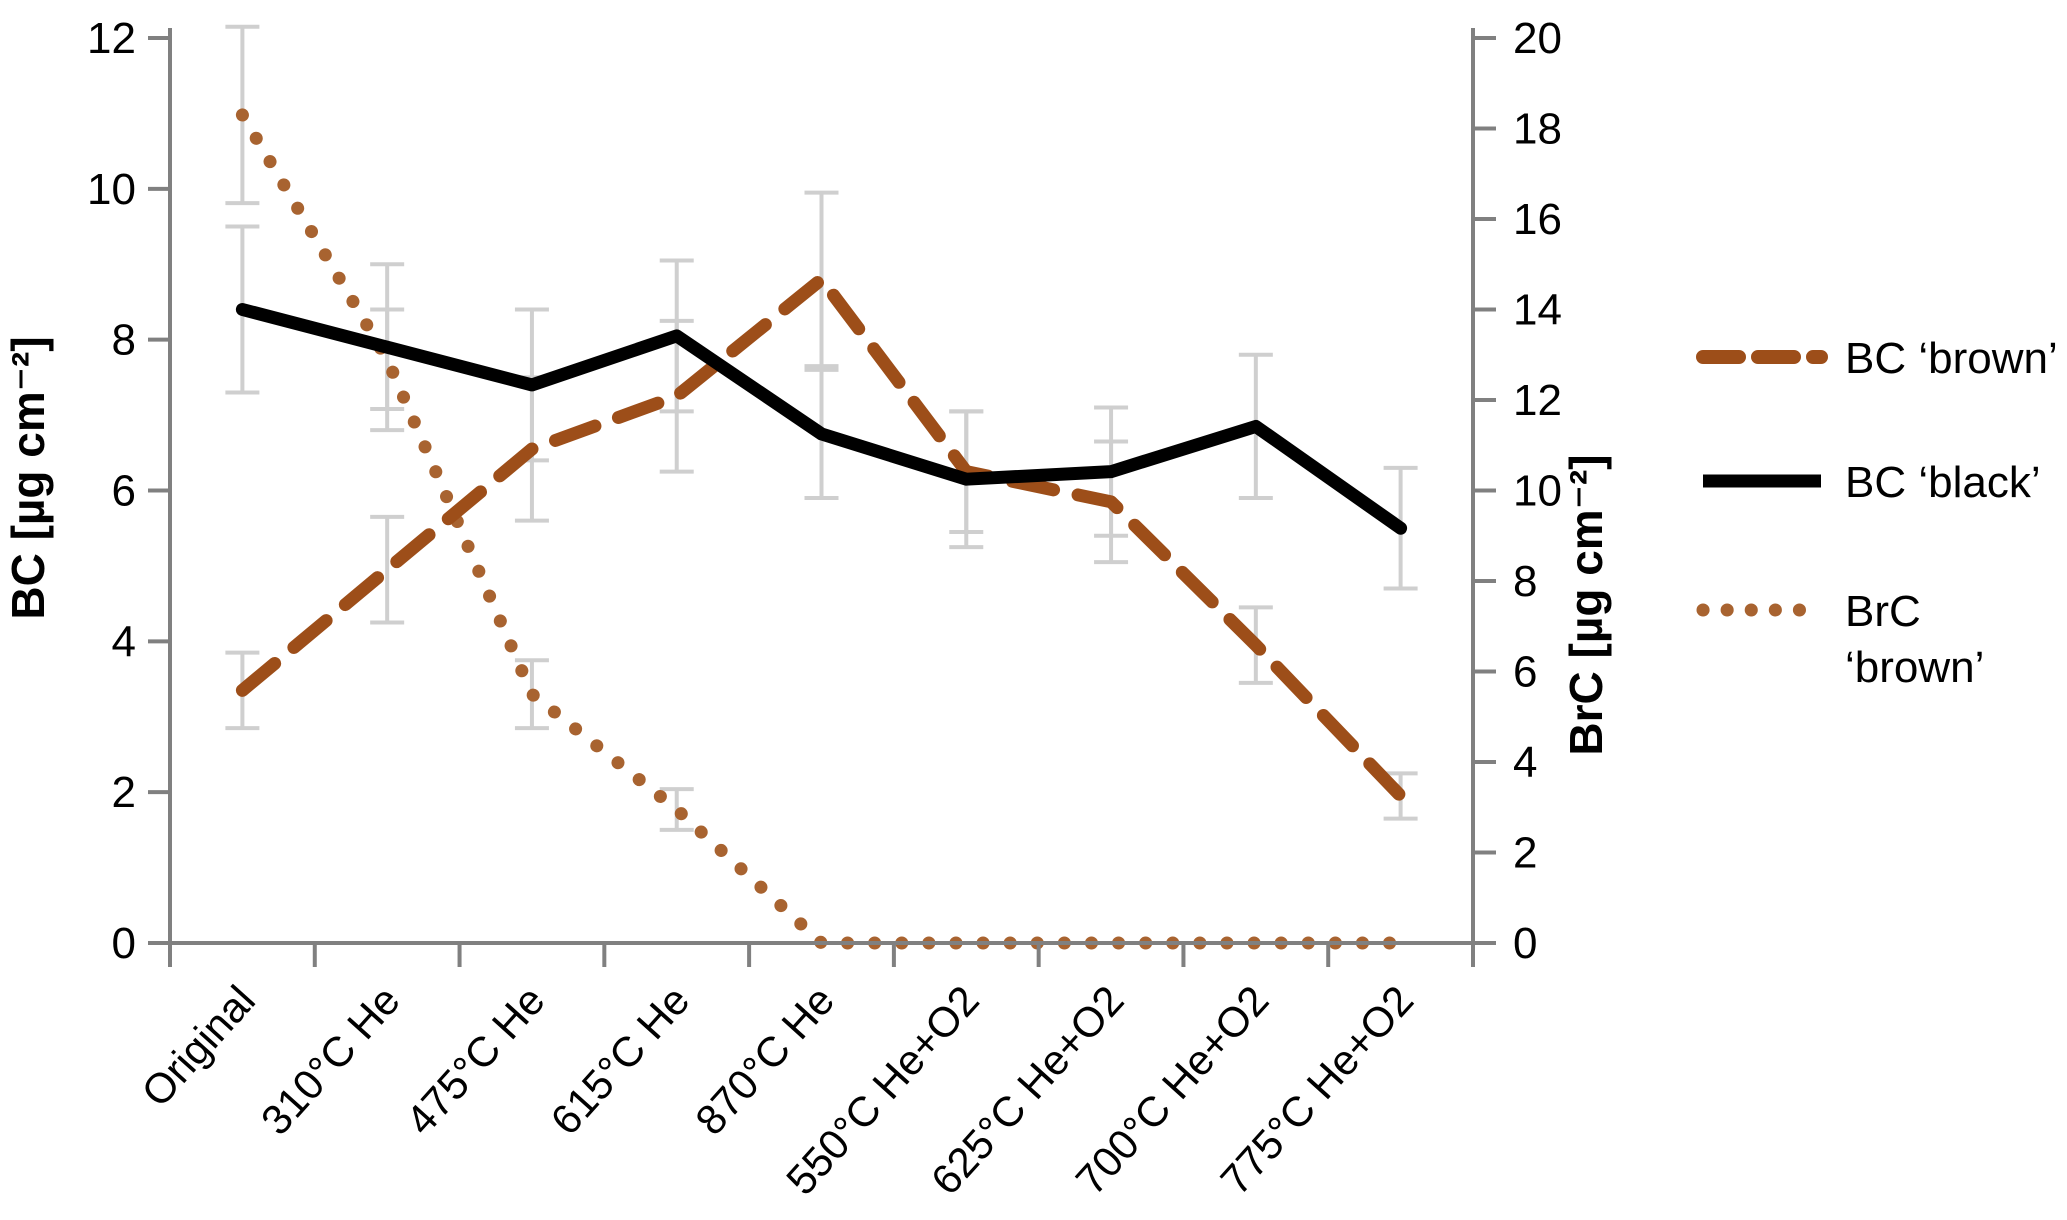 Image resolution: width=2067 pixels, height=1220 pixels. I want to click on right-tick-label: 6, so click(1525, 672).